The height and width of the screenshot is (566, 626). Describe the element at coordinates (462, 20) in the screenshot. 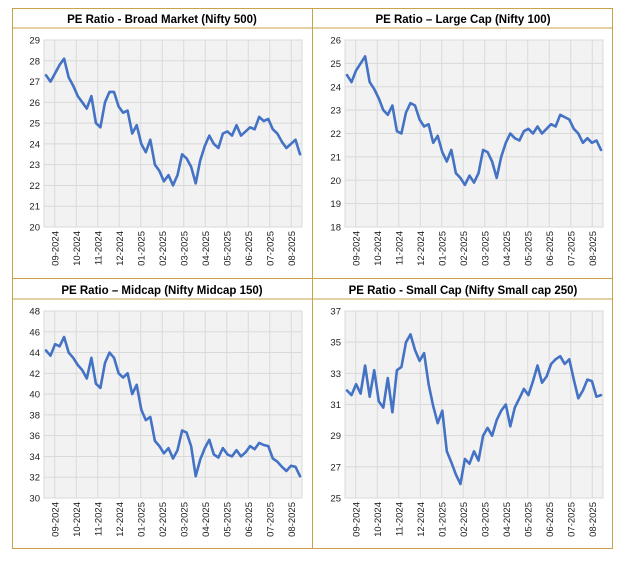

I see `chart-title: PE Ratio – Large Cap (Nifty 100)` at that location.